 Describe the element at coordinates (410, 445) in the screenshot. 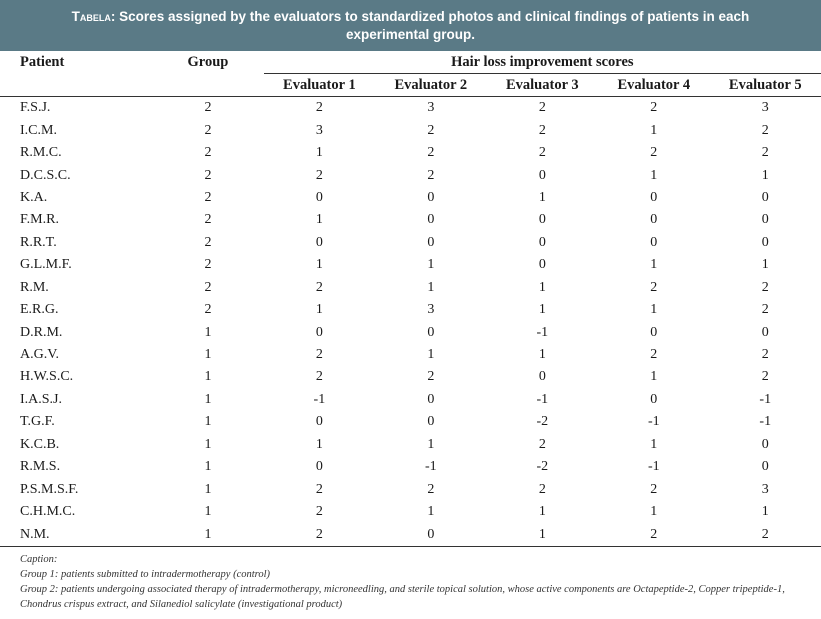

I see `table-row: K.C.B. 1 1 1 2 1 0` at that location.